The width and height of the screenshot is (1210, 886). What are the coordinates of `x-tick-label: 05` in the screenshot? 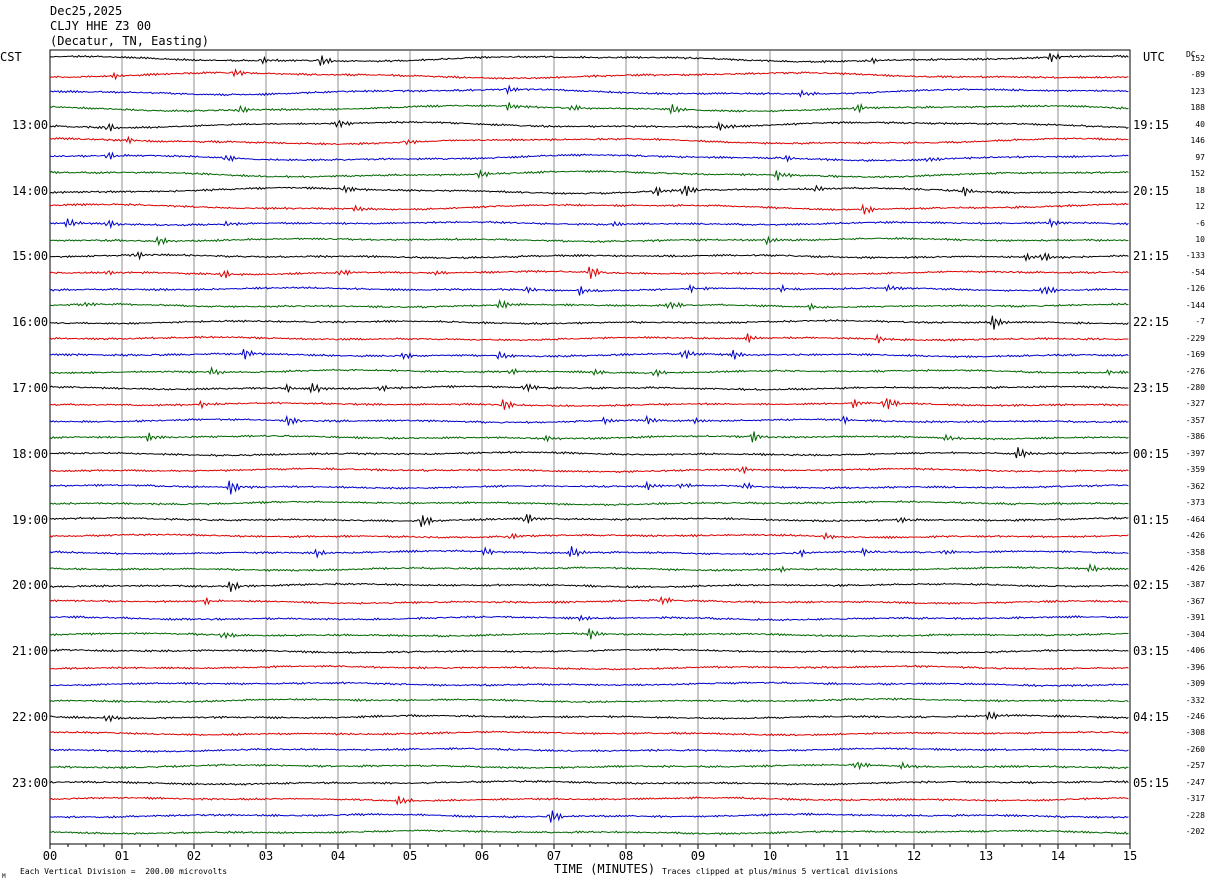 It's located at (410, 856).